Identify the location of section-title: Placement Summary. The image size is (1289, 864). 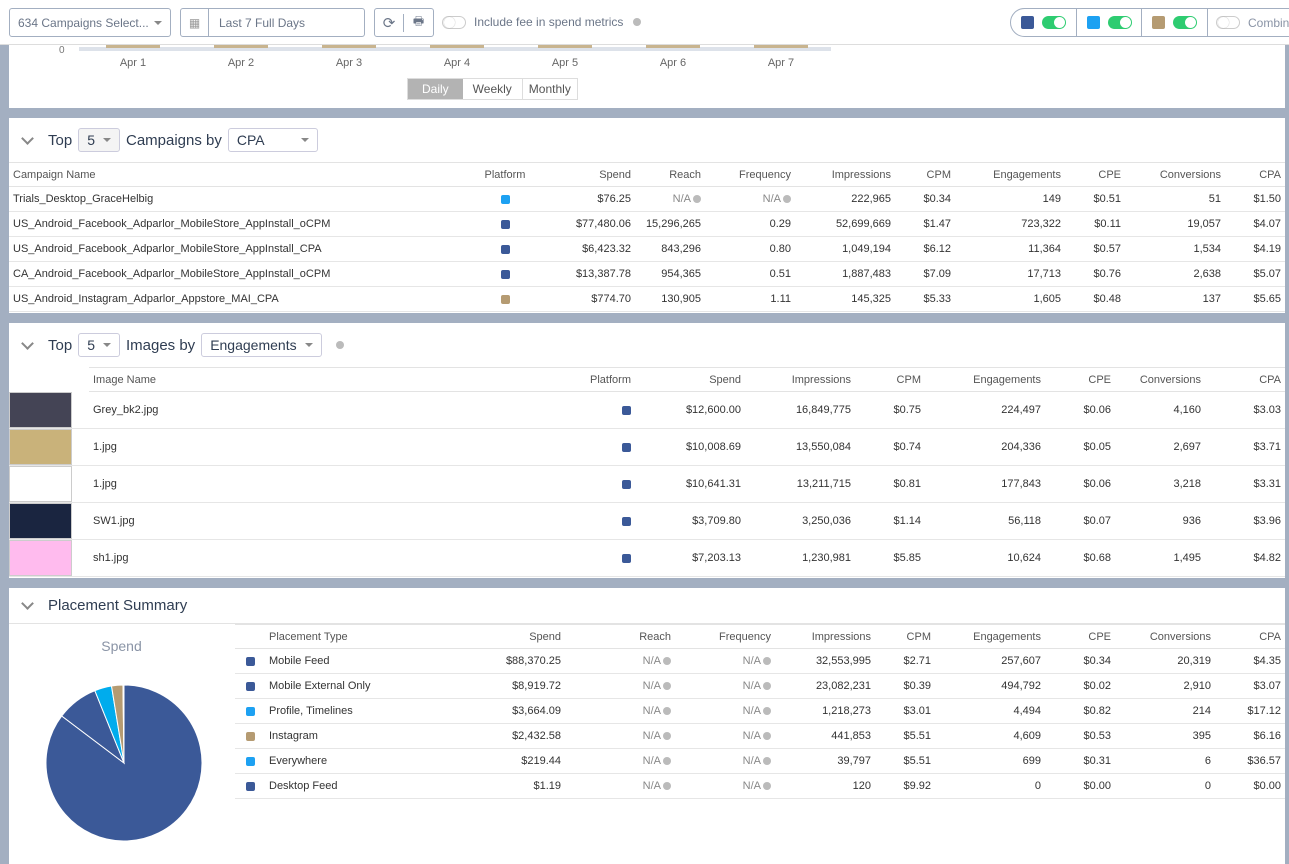
(118, 605).